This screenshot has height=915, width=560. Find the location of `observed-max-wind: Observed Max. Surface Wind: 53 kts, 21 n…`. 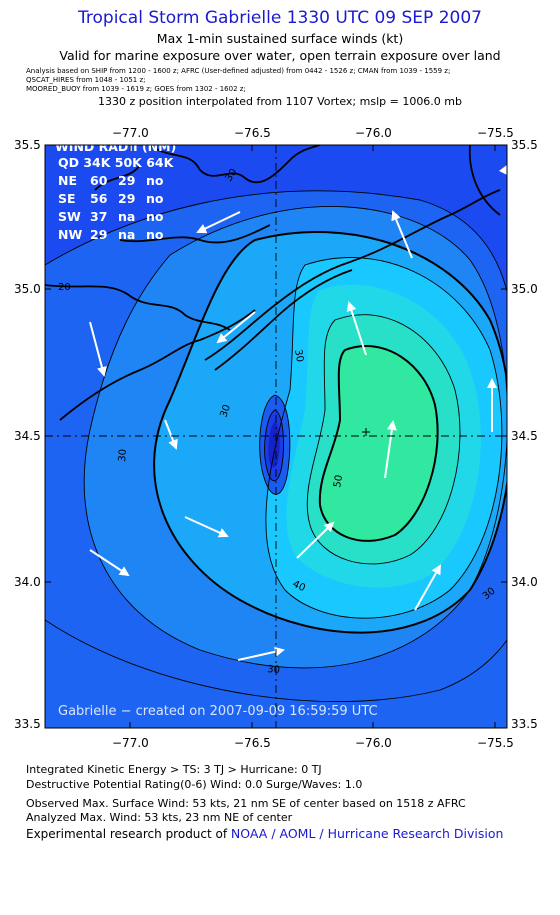

observed-max-wind: Observed Max. Surface Wind: 53 kts, 21 n… is located at coordinates (246, 803).